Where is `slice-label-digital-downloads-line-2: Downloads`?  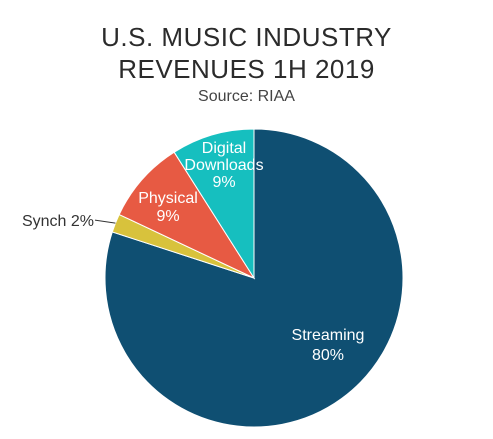 slice-label-digital-downloads-line-2: Downloads is located at coordinates (223, 165).